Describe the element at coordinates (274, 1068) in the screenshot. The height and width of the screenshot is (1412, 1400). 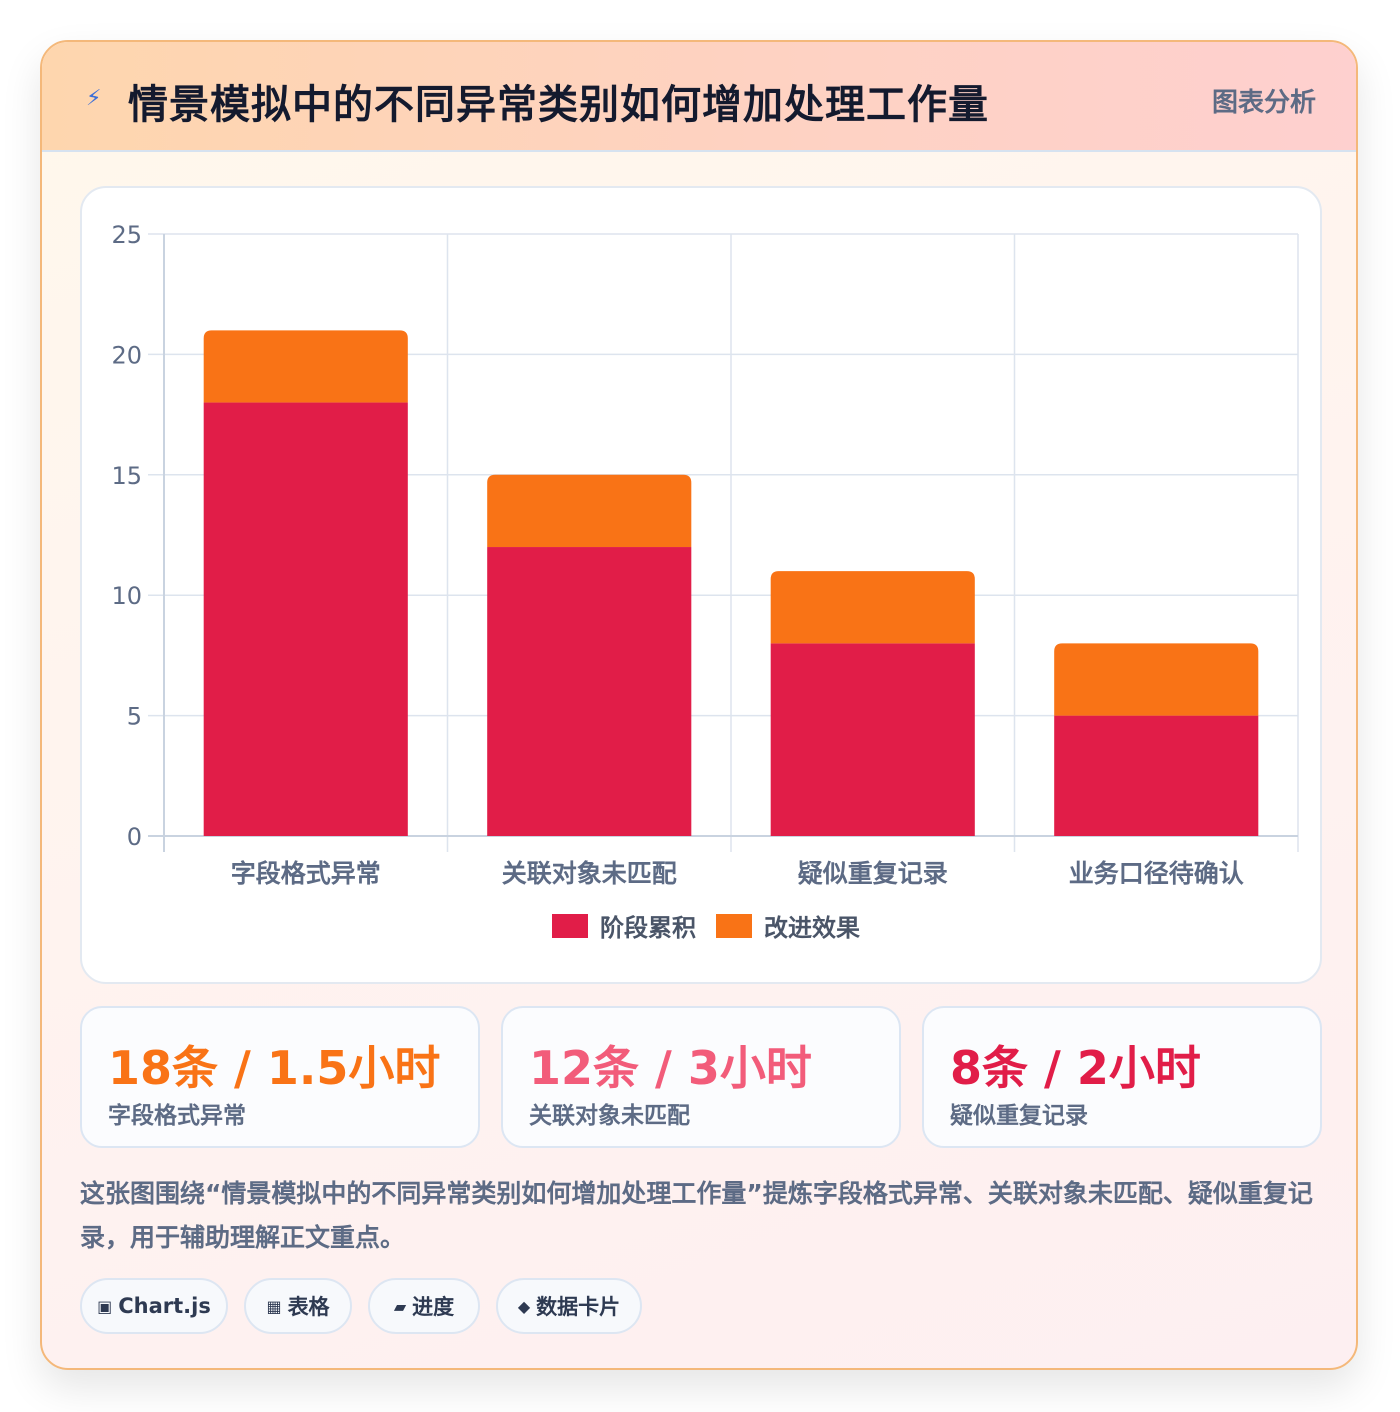
I see `stat-value: 18条 / 1.5小时` at that location.